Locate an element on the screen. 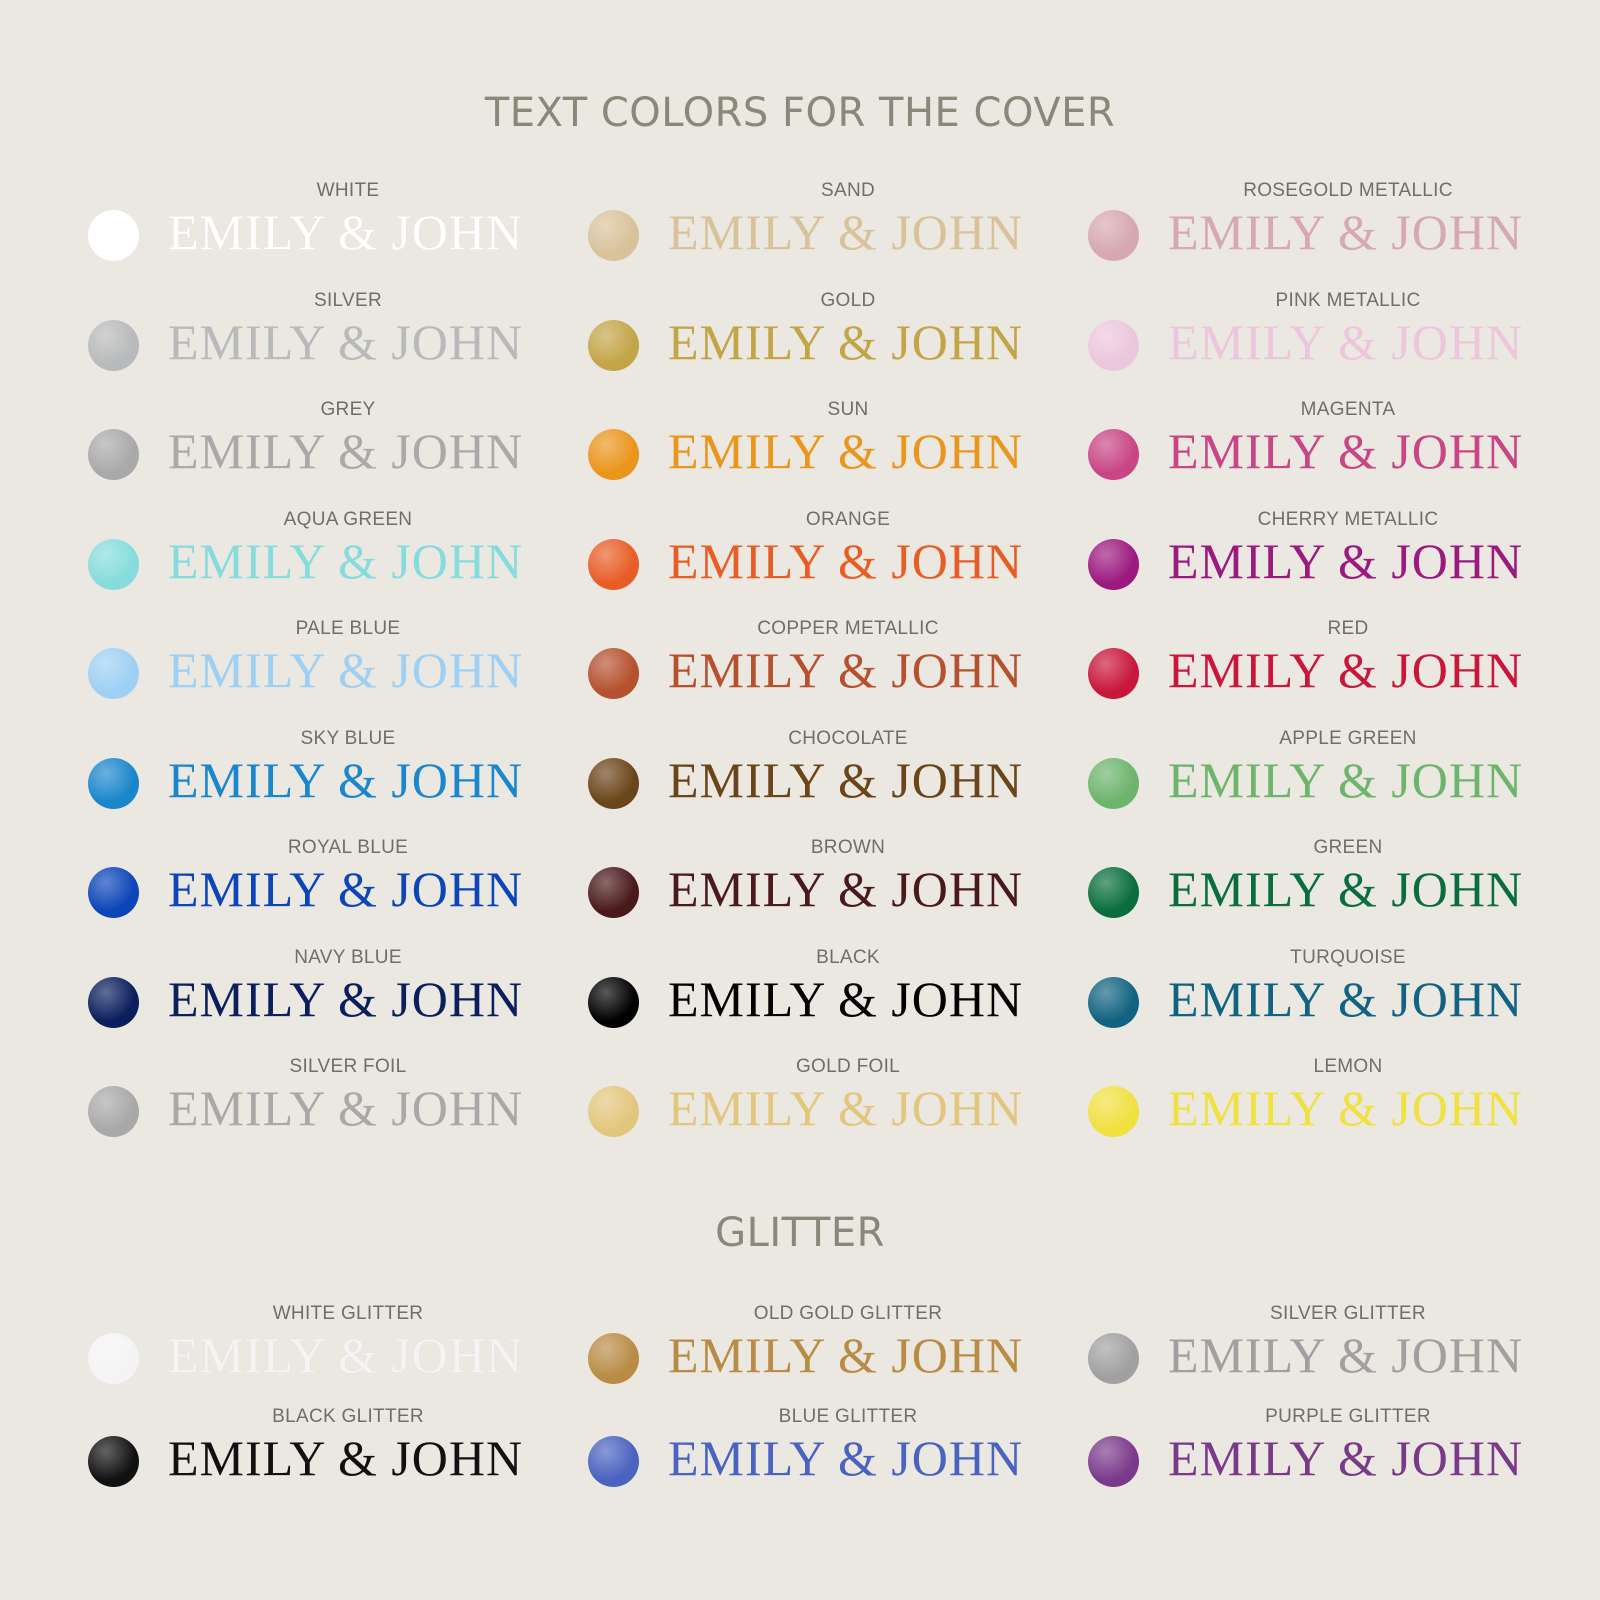  color-swatch: PINK METALLIC EMILY & JOHN is located at coordinates (1323, 340).